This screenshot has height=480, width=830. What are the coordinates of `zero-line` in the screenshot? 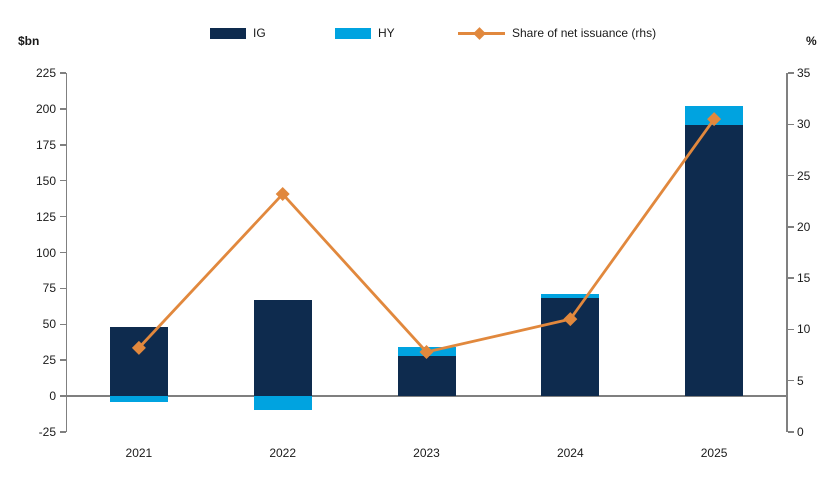 It's located at (422, 396).